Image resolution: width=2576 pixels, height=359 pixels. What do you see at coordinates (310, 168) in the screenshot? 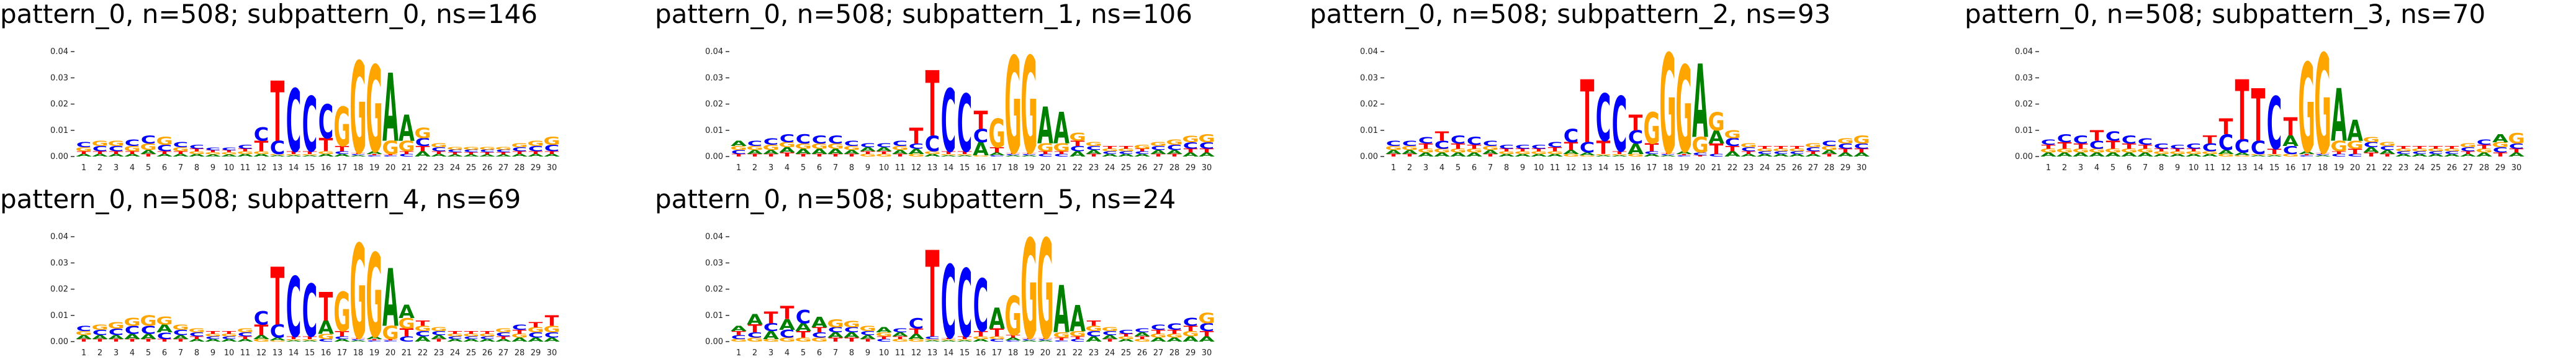
I see `x-tick-label: 15` at bounding box center [310, 168].